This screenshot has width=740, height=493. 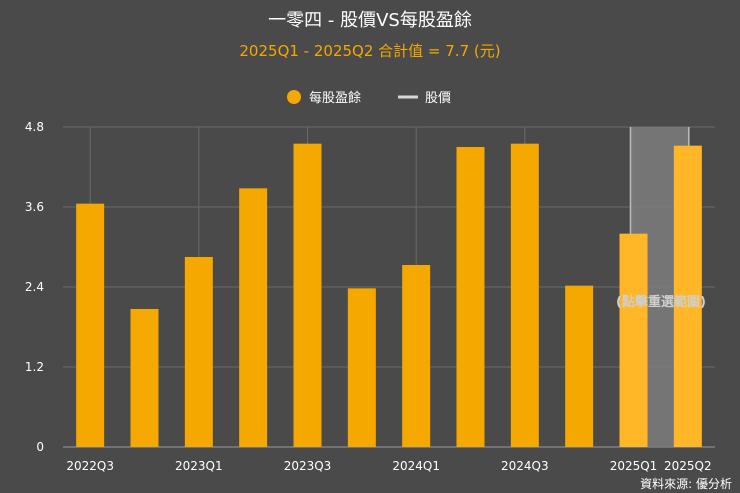 What do you see at coordinates (40, 447) in the screenshot?
I see `y-tick-label: 0` at bounding box center [40, 447].